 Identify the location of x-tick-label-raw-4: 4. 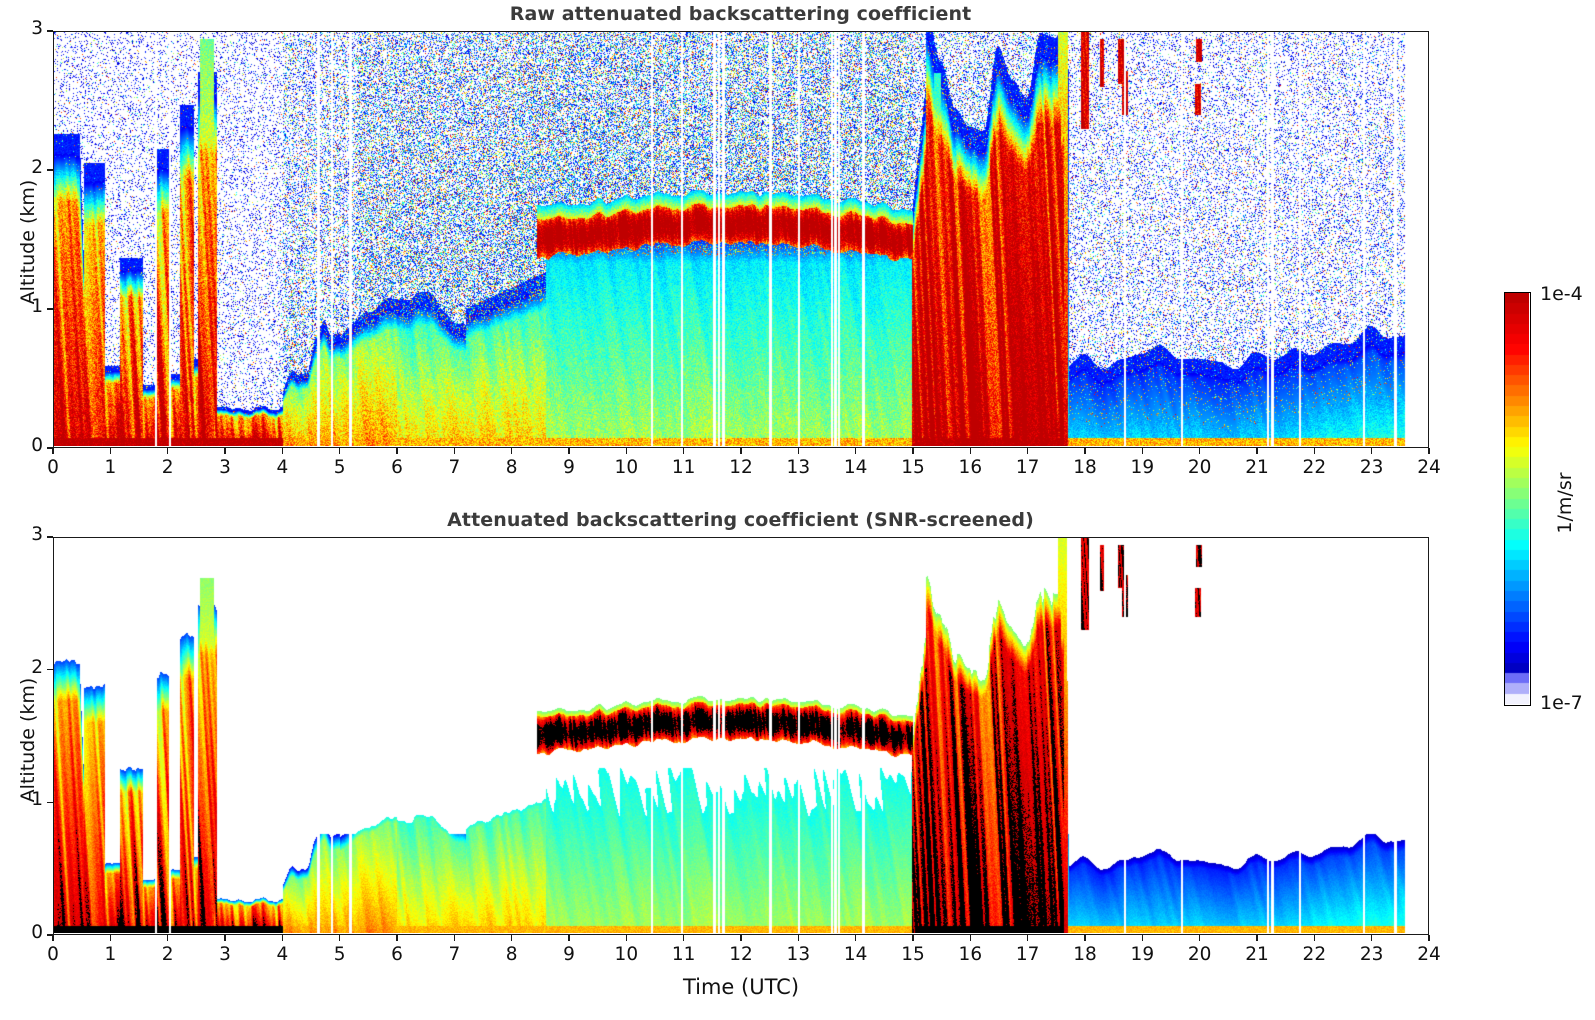
(282, 467).